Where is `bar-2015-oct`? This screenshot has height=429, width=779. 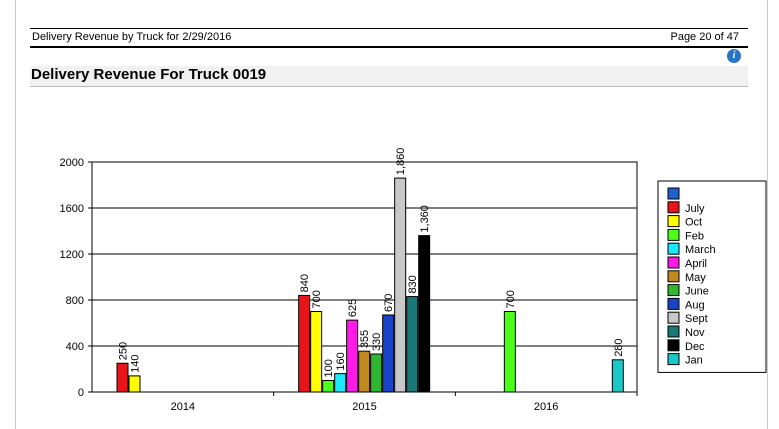 bar-2015-oct is located at coordinates (316, 352).